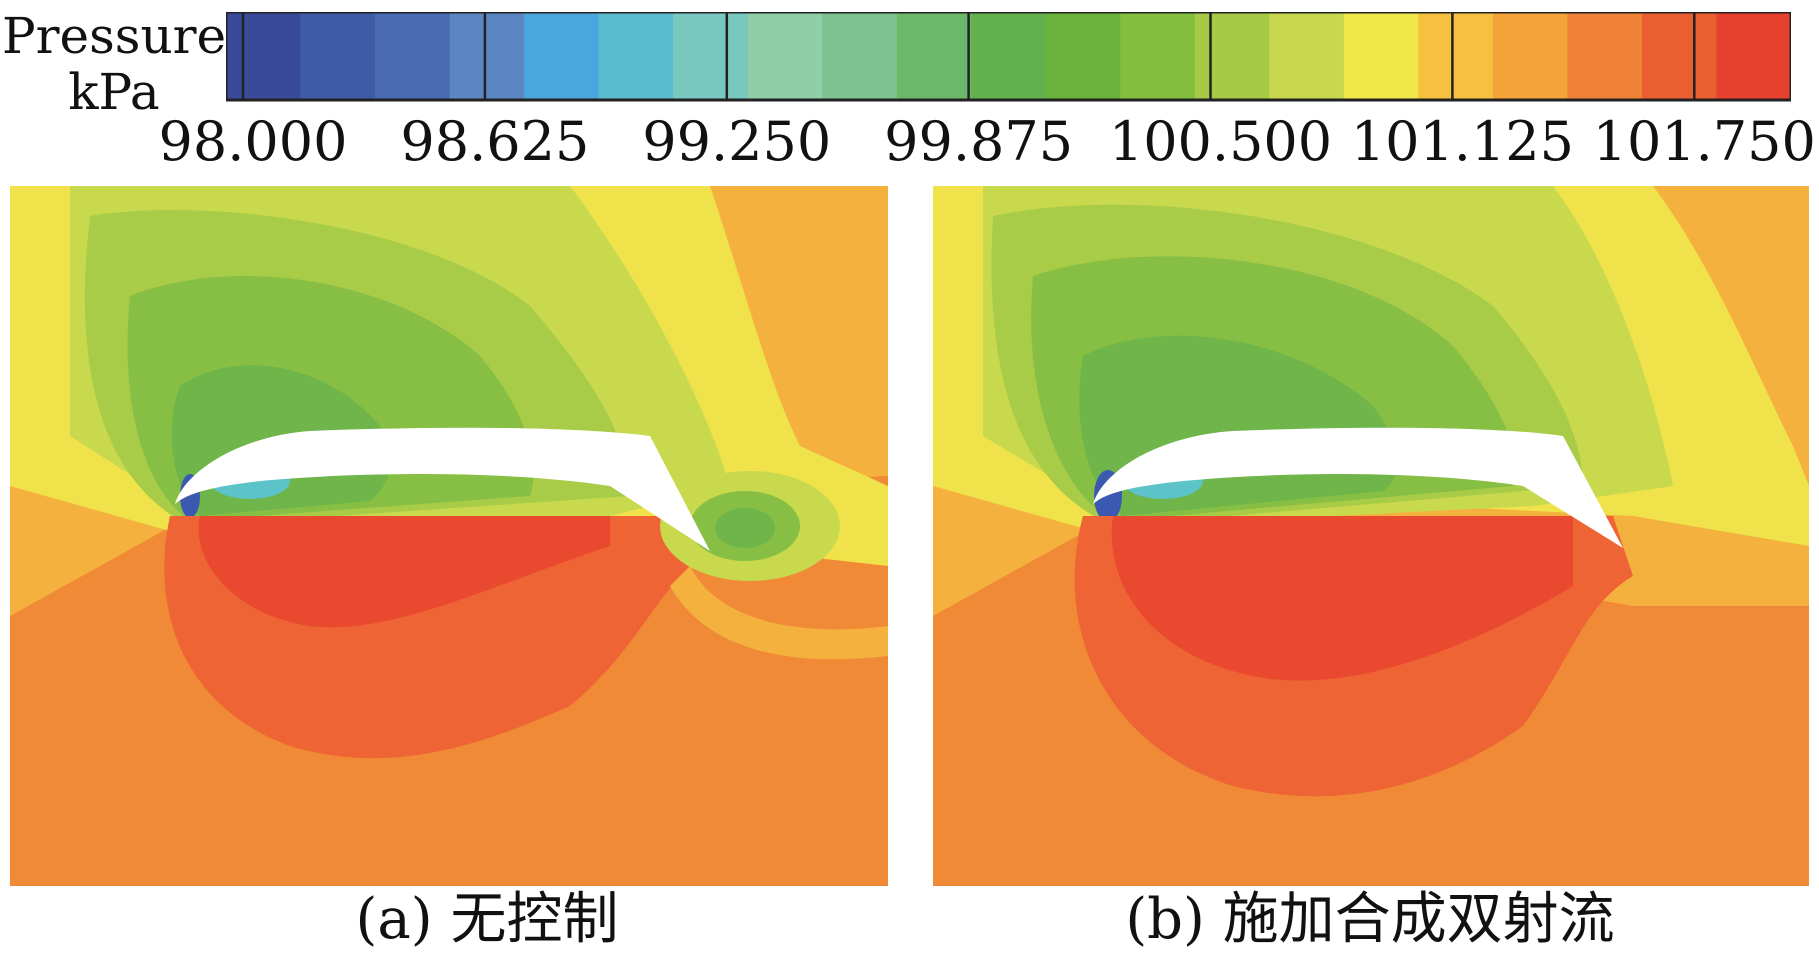  What do you see at coordinates (1358, 487) in the screenshot?
I see `airfoil-b` at bounding box center [1358, 487].